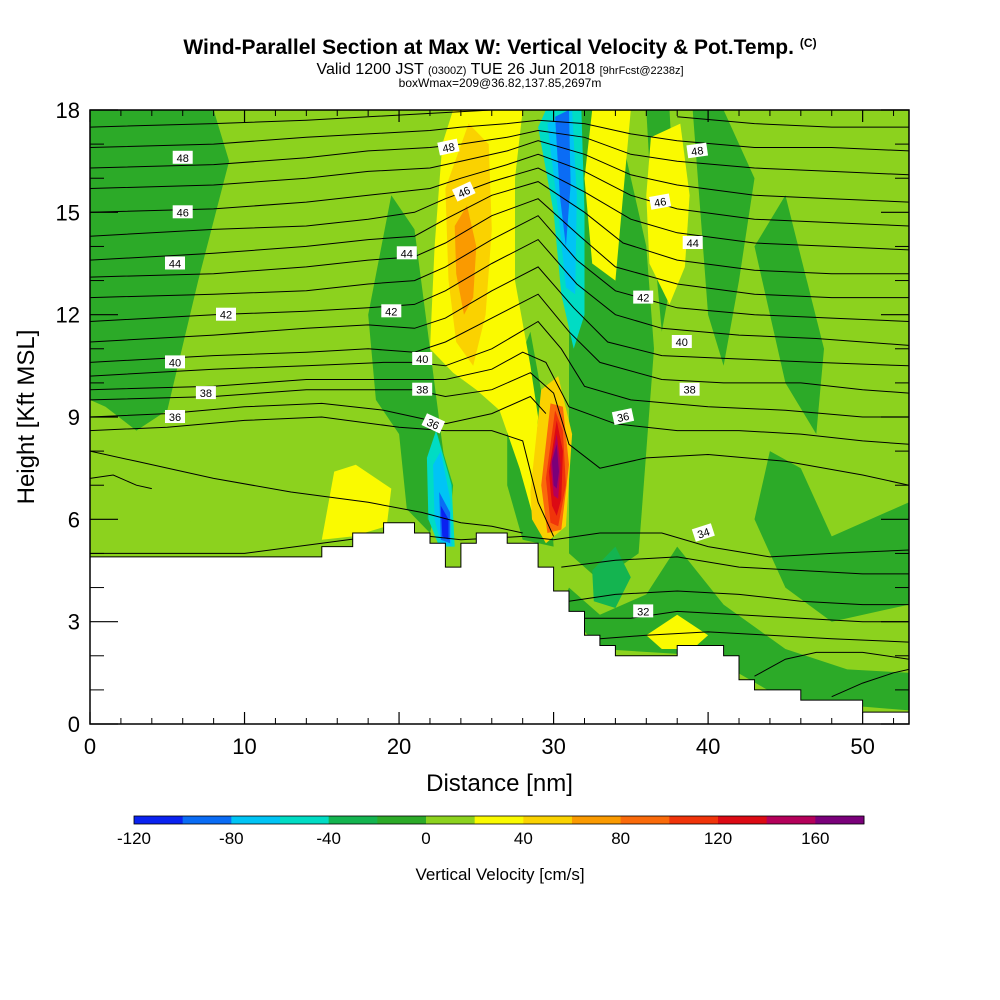  What do you see at coordinates (74, 622) in the screenshot?
I see `y-tick-label: 3` at bounding box center [74, 622].